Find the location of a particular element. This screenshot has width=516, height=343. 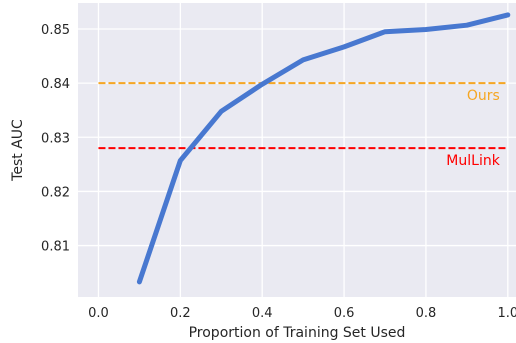

x-tick-label: 0.0 is located at coordinates (98, 313).